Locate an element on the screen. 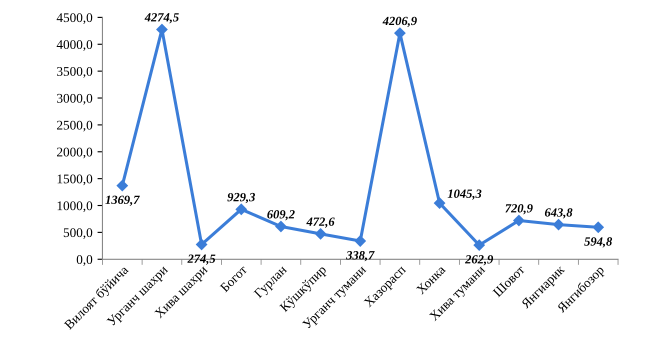 The image size is (661, 348). text: 609,2 is located at coordinates (281, 215).